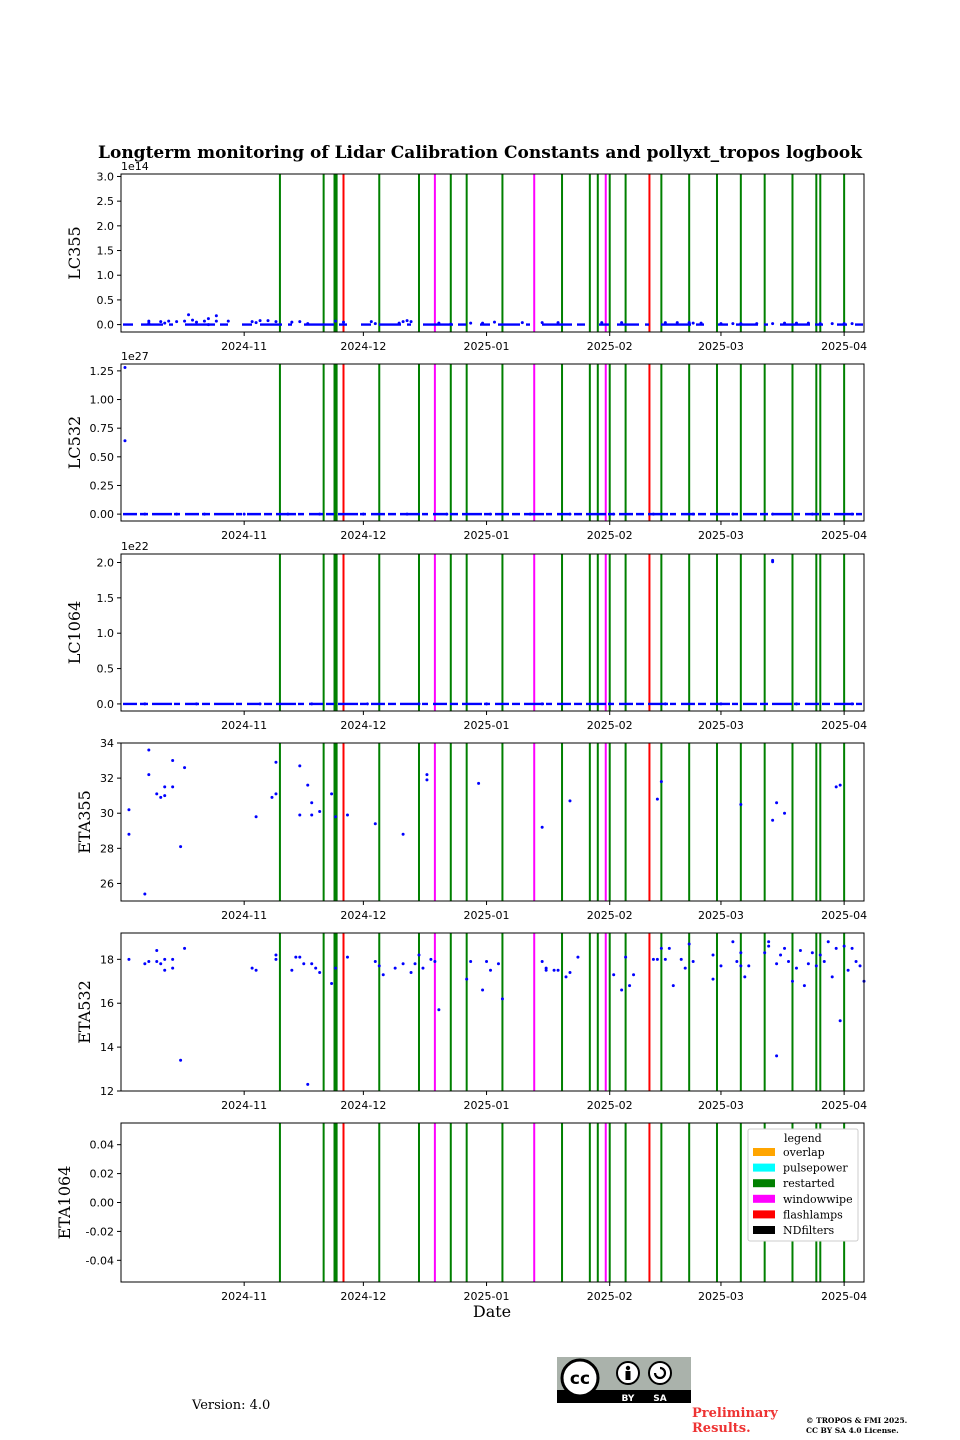 This screenshot has width=960, height=1440. I want to click on by-text: BY, so click(628, 1398).